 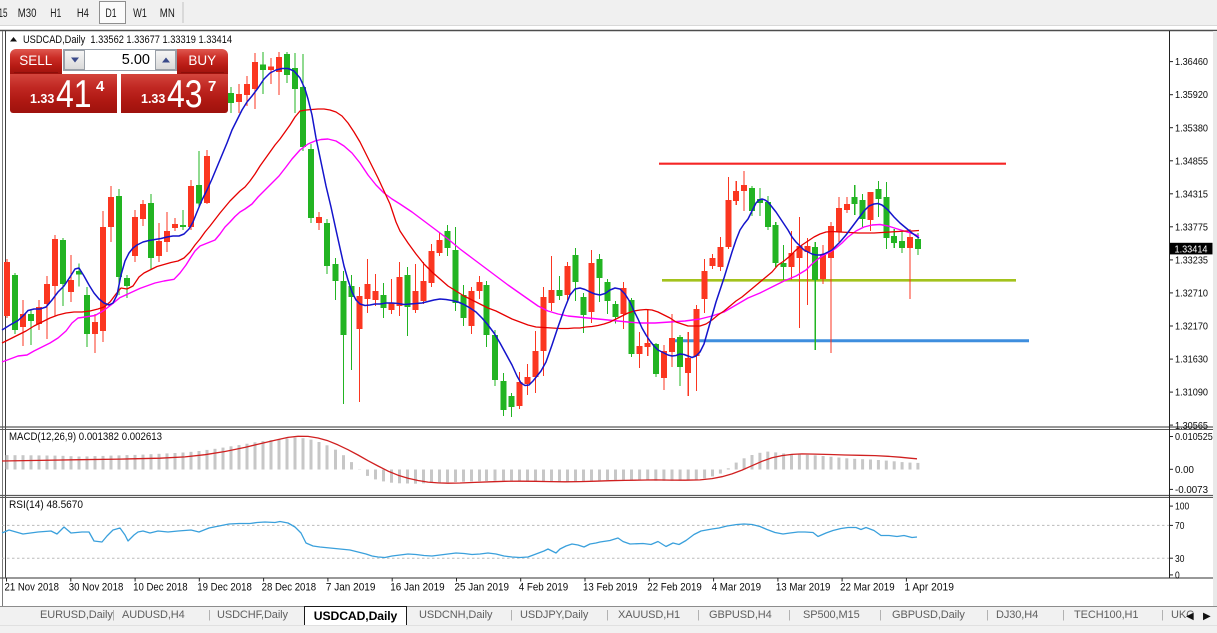 What do you see at coordinates (85, 437) in the screenshot?
I see `svg-text:MACD(12,26,9) 0.001382 0.00261: MACD(12,26,9) 0.001382 0.002613` at bounding box center [85, 437].